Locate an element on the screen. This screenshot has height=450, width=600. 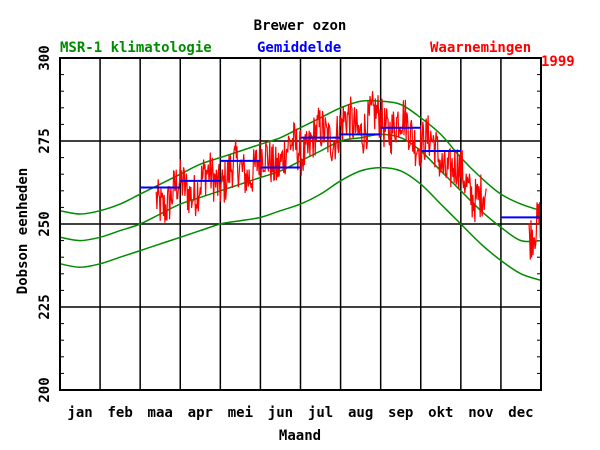
y-tick-labels: 200 225 250 275 300 is located at coordinates (45, 223).